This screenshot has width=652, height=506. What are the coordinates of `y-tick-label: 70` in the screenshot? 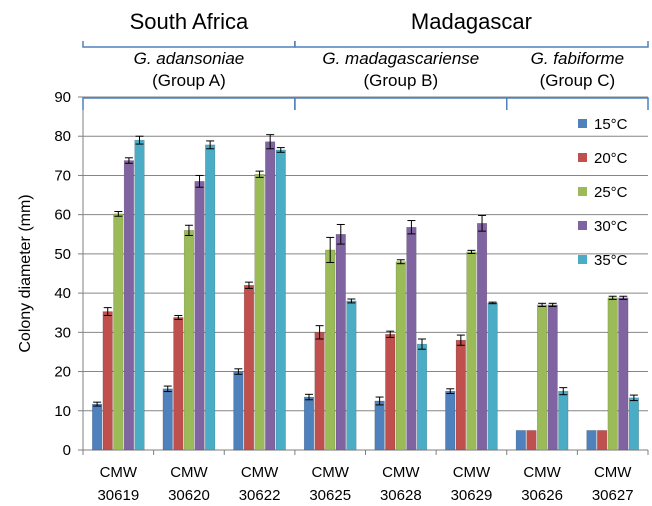 It's located at (62, 175).